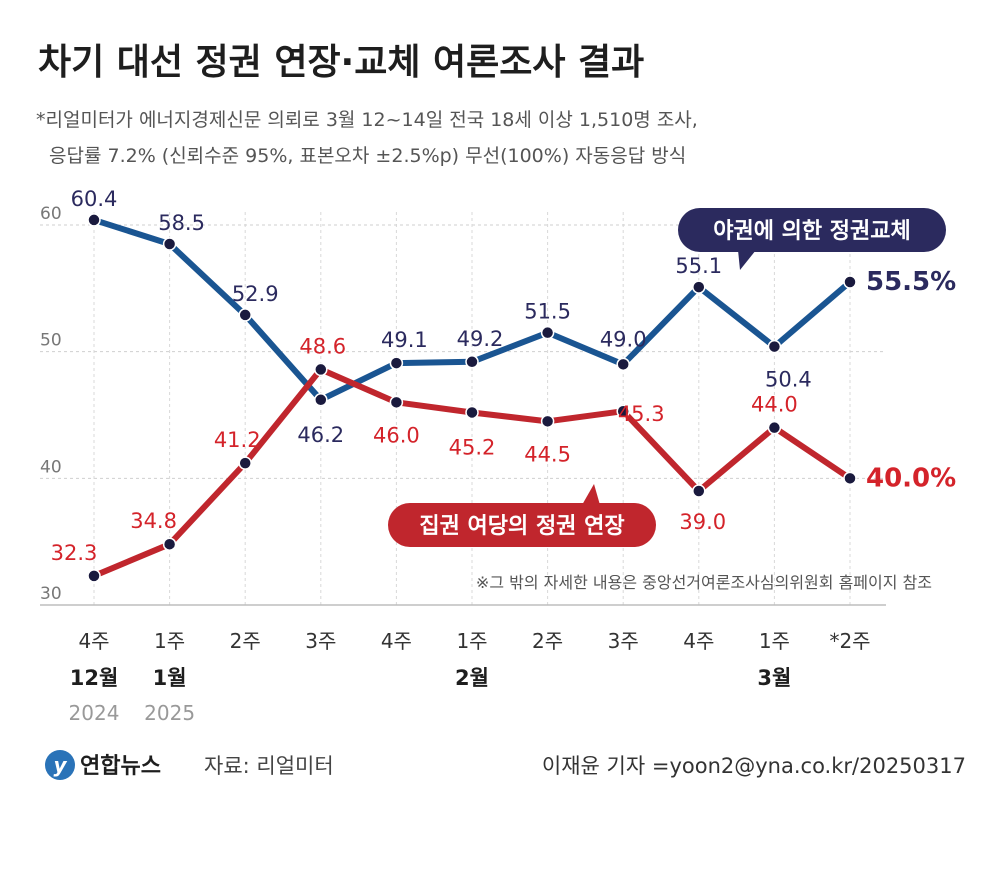 The image size is (1004, 884). I want to click on data-label-0-9: 50.4, so click(788, 380).